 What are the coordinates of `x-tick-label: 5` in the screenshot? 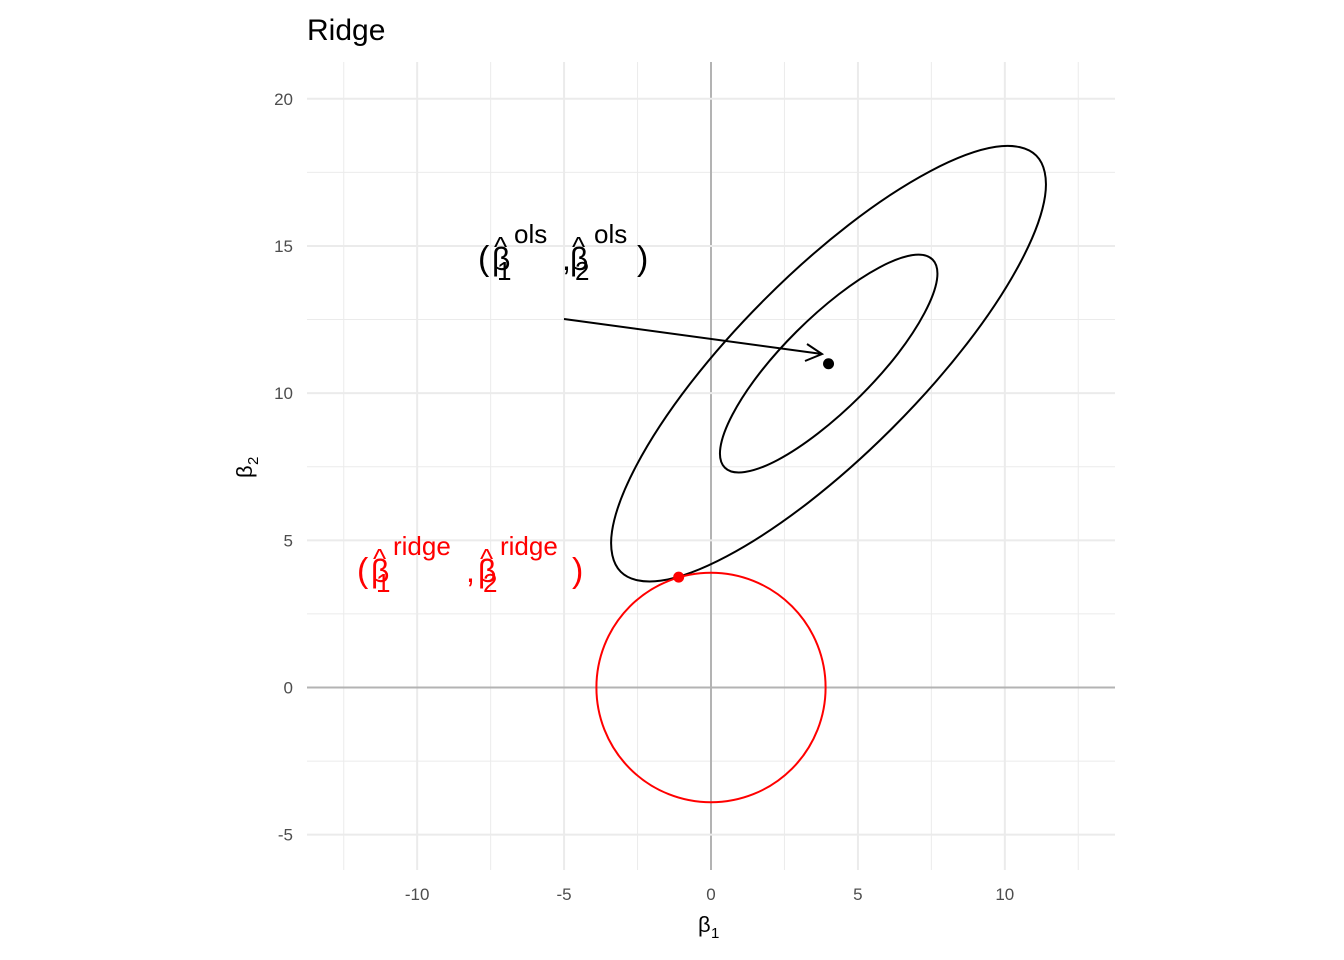 It's located at (857, 894).